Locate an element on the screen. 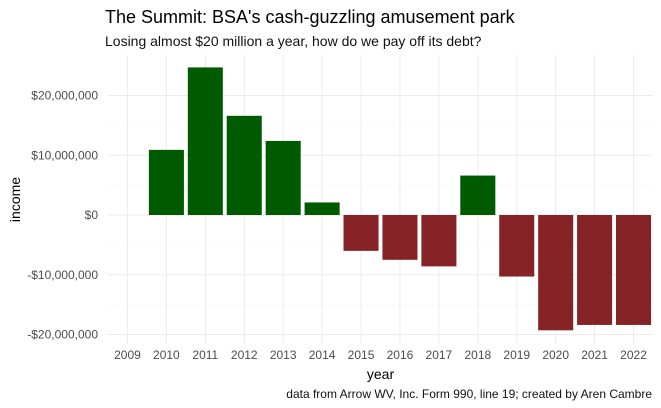 The height and width of the screenshot is (408, 661). bar-2011 is located at coordinates (205, 141).